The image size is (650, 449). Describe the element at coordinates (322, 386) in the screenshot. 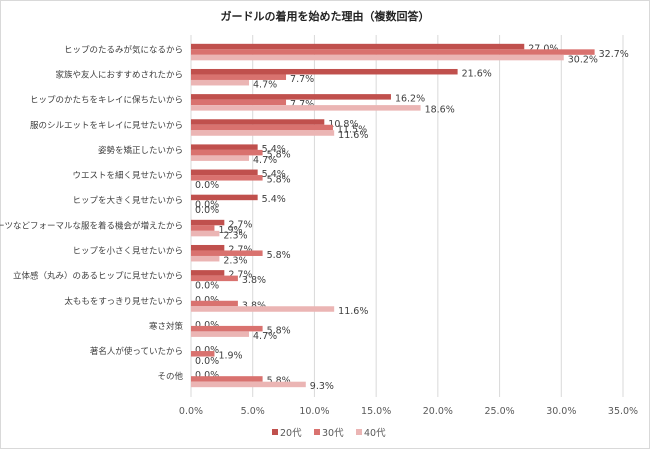

I see `data-label: 9.3%` at that location.